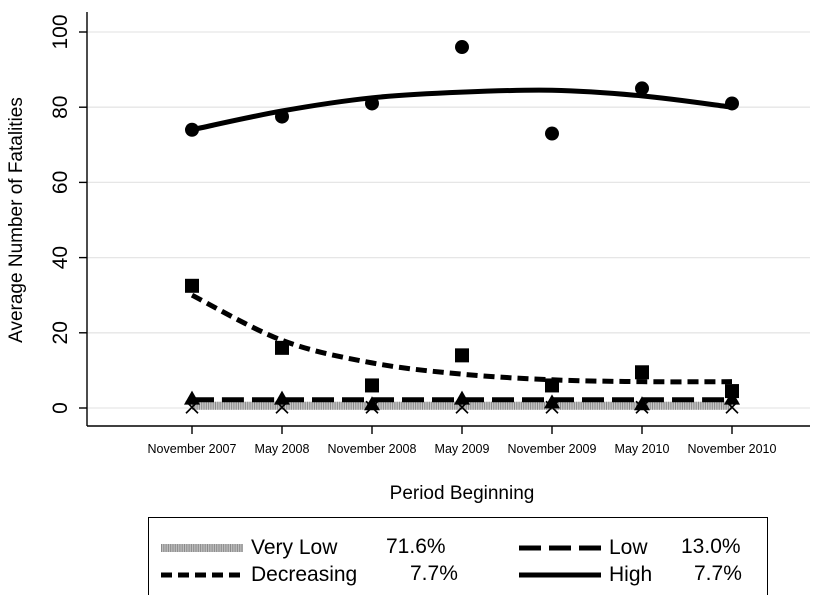  Describe the element at coordinates (461, 338) in the screenshot. I see `fit-line-decreasing` at that location.